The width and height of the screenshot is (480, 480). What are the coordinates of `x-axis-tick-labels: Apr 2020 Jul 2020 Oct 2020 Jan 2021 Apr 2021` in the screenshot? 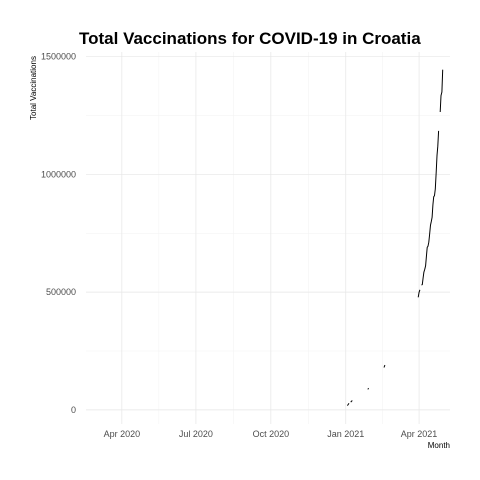 It's located at (271, 434).